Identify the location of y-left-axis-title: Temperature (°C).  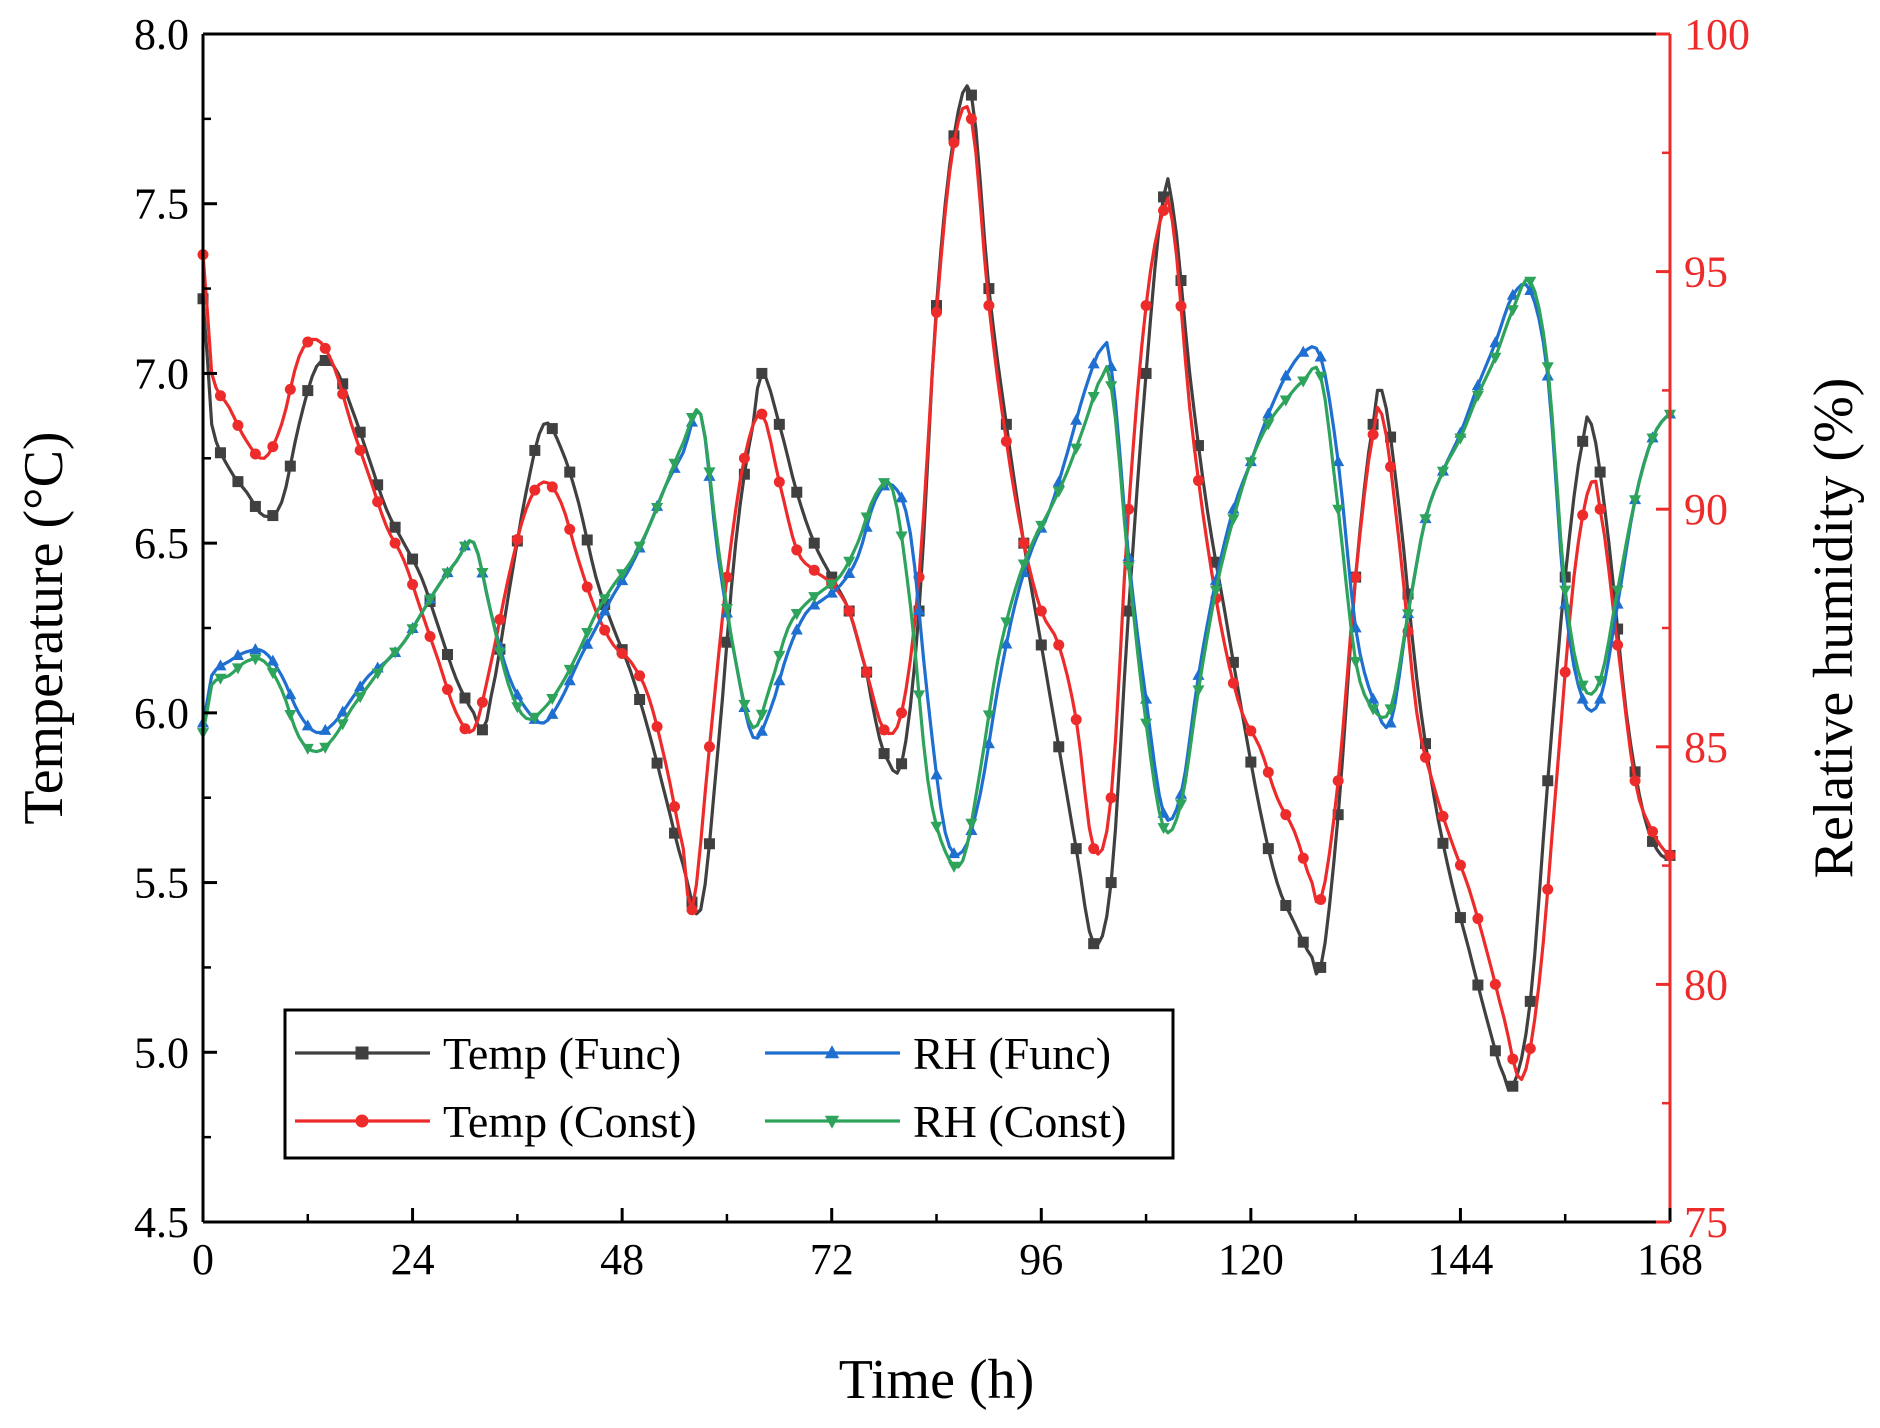
(44, 627).